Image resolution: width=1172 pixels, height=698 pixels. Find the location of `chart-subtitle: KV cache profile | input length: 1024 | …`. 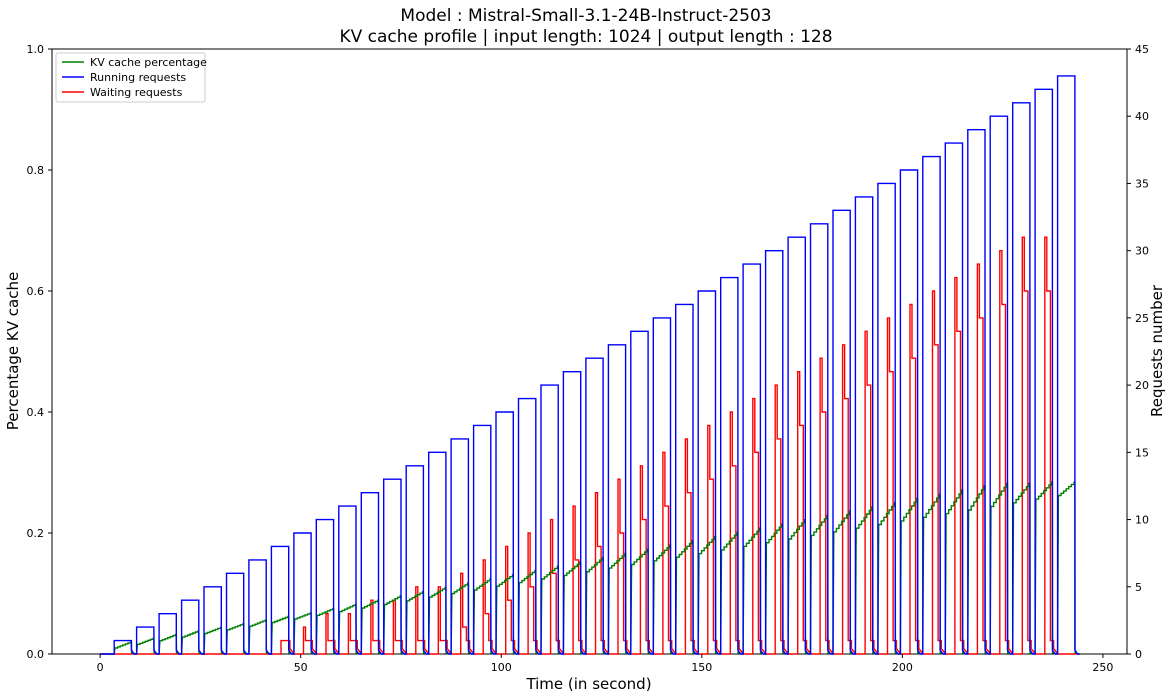

chart-subtitle: KV cache profile | input length: 1024 | … is located at coordinates (585, 37).